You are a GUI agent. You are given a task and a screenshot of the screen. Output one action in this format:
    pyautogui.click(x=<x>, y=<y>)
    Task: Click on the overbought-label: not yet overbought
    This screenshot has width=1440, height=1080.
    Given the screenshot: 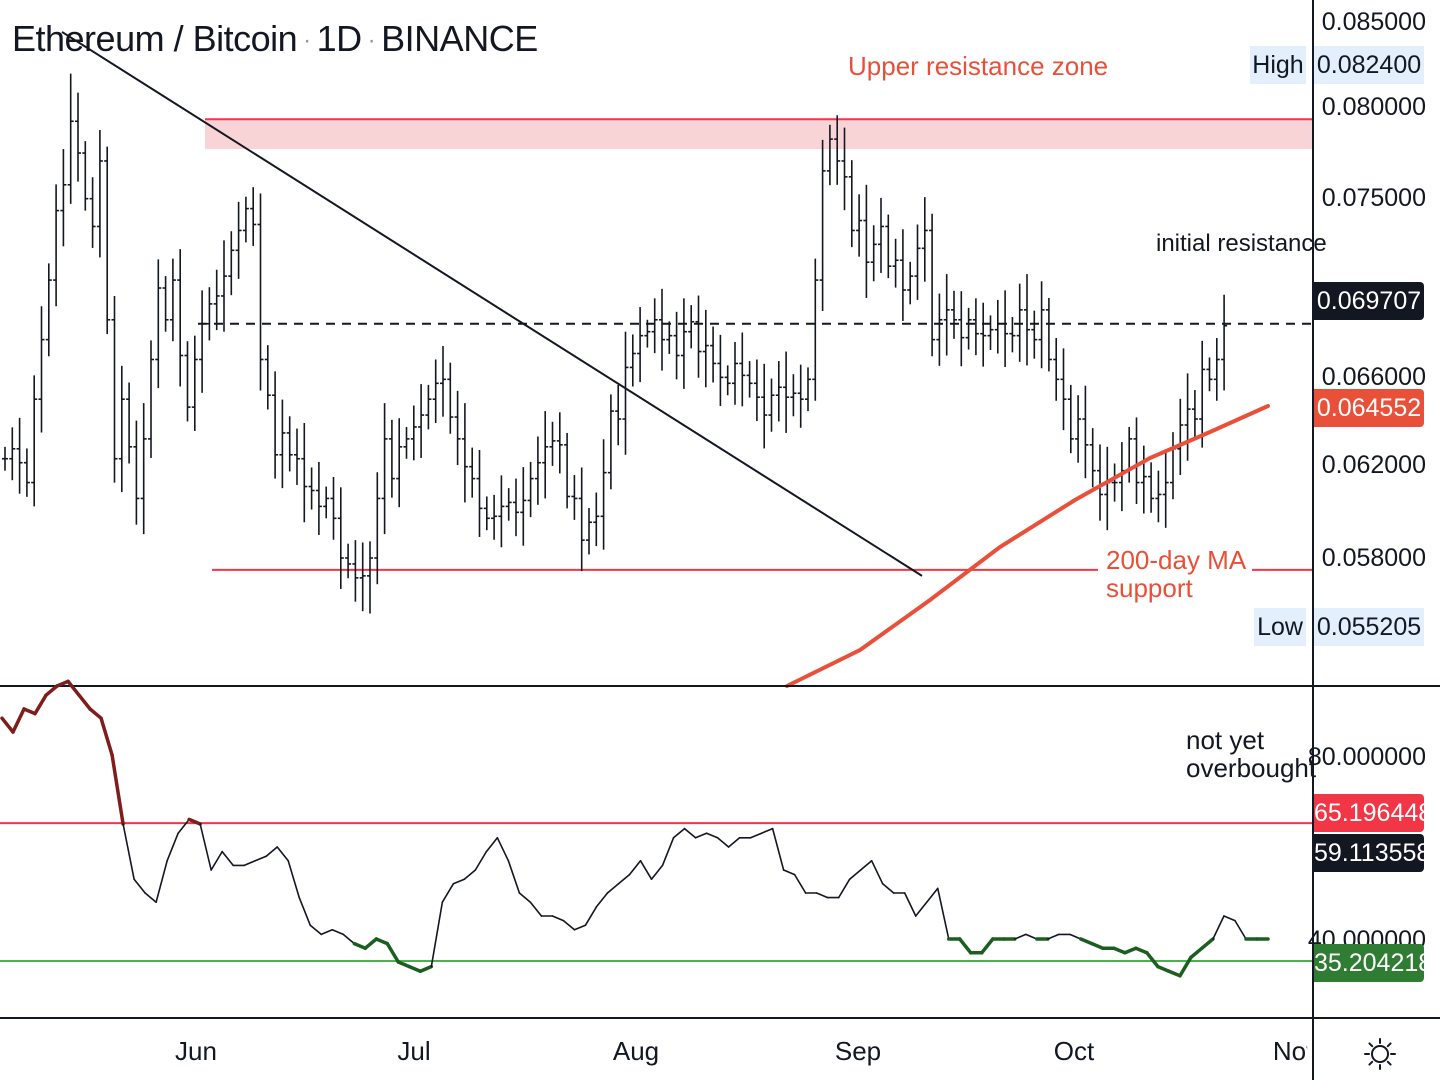 What is the action you would take?
    pyautogui.click(x=1251, y=754)
    